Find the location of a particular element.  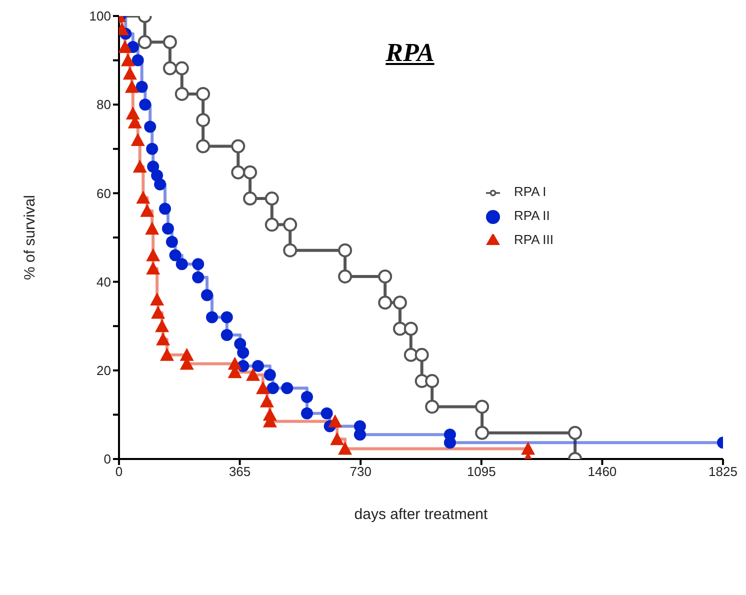

x-tick-label: 1095 is located at coordinates (481, 472).